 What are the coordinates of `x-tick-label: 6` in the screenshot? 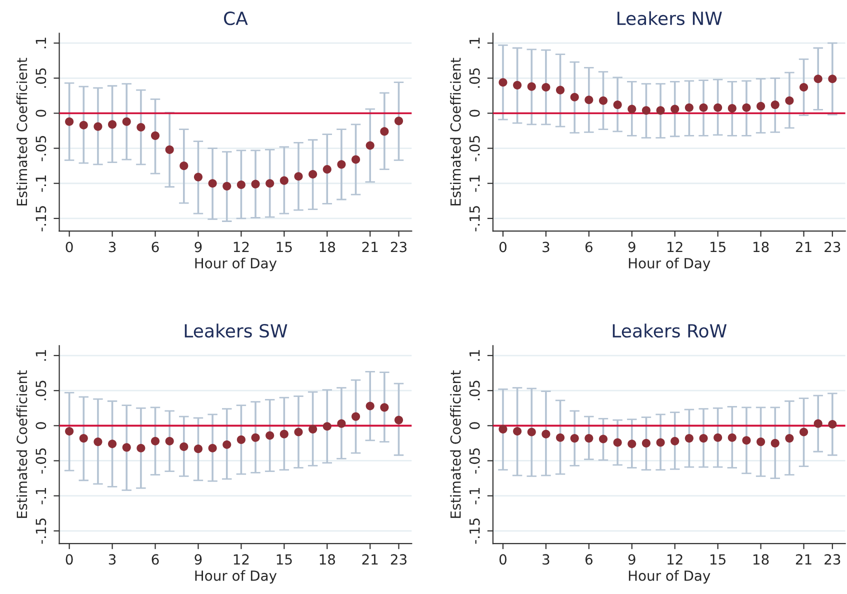 It's located at (588, 559).